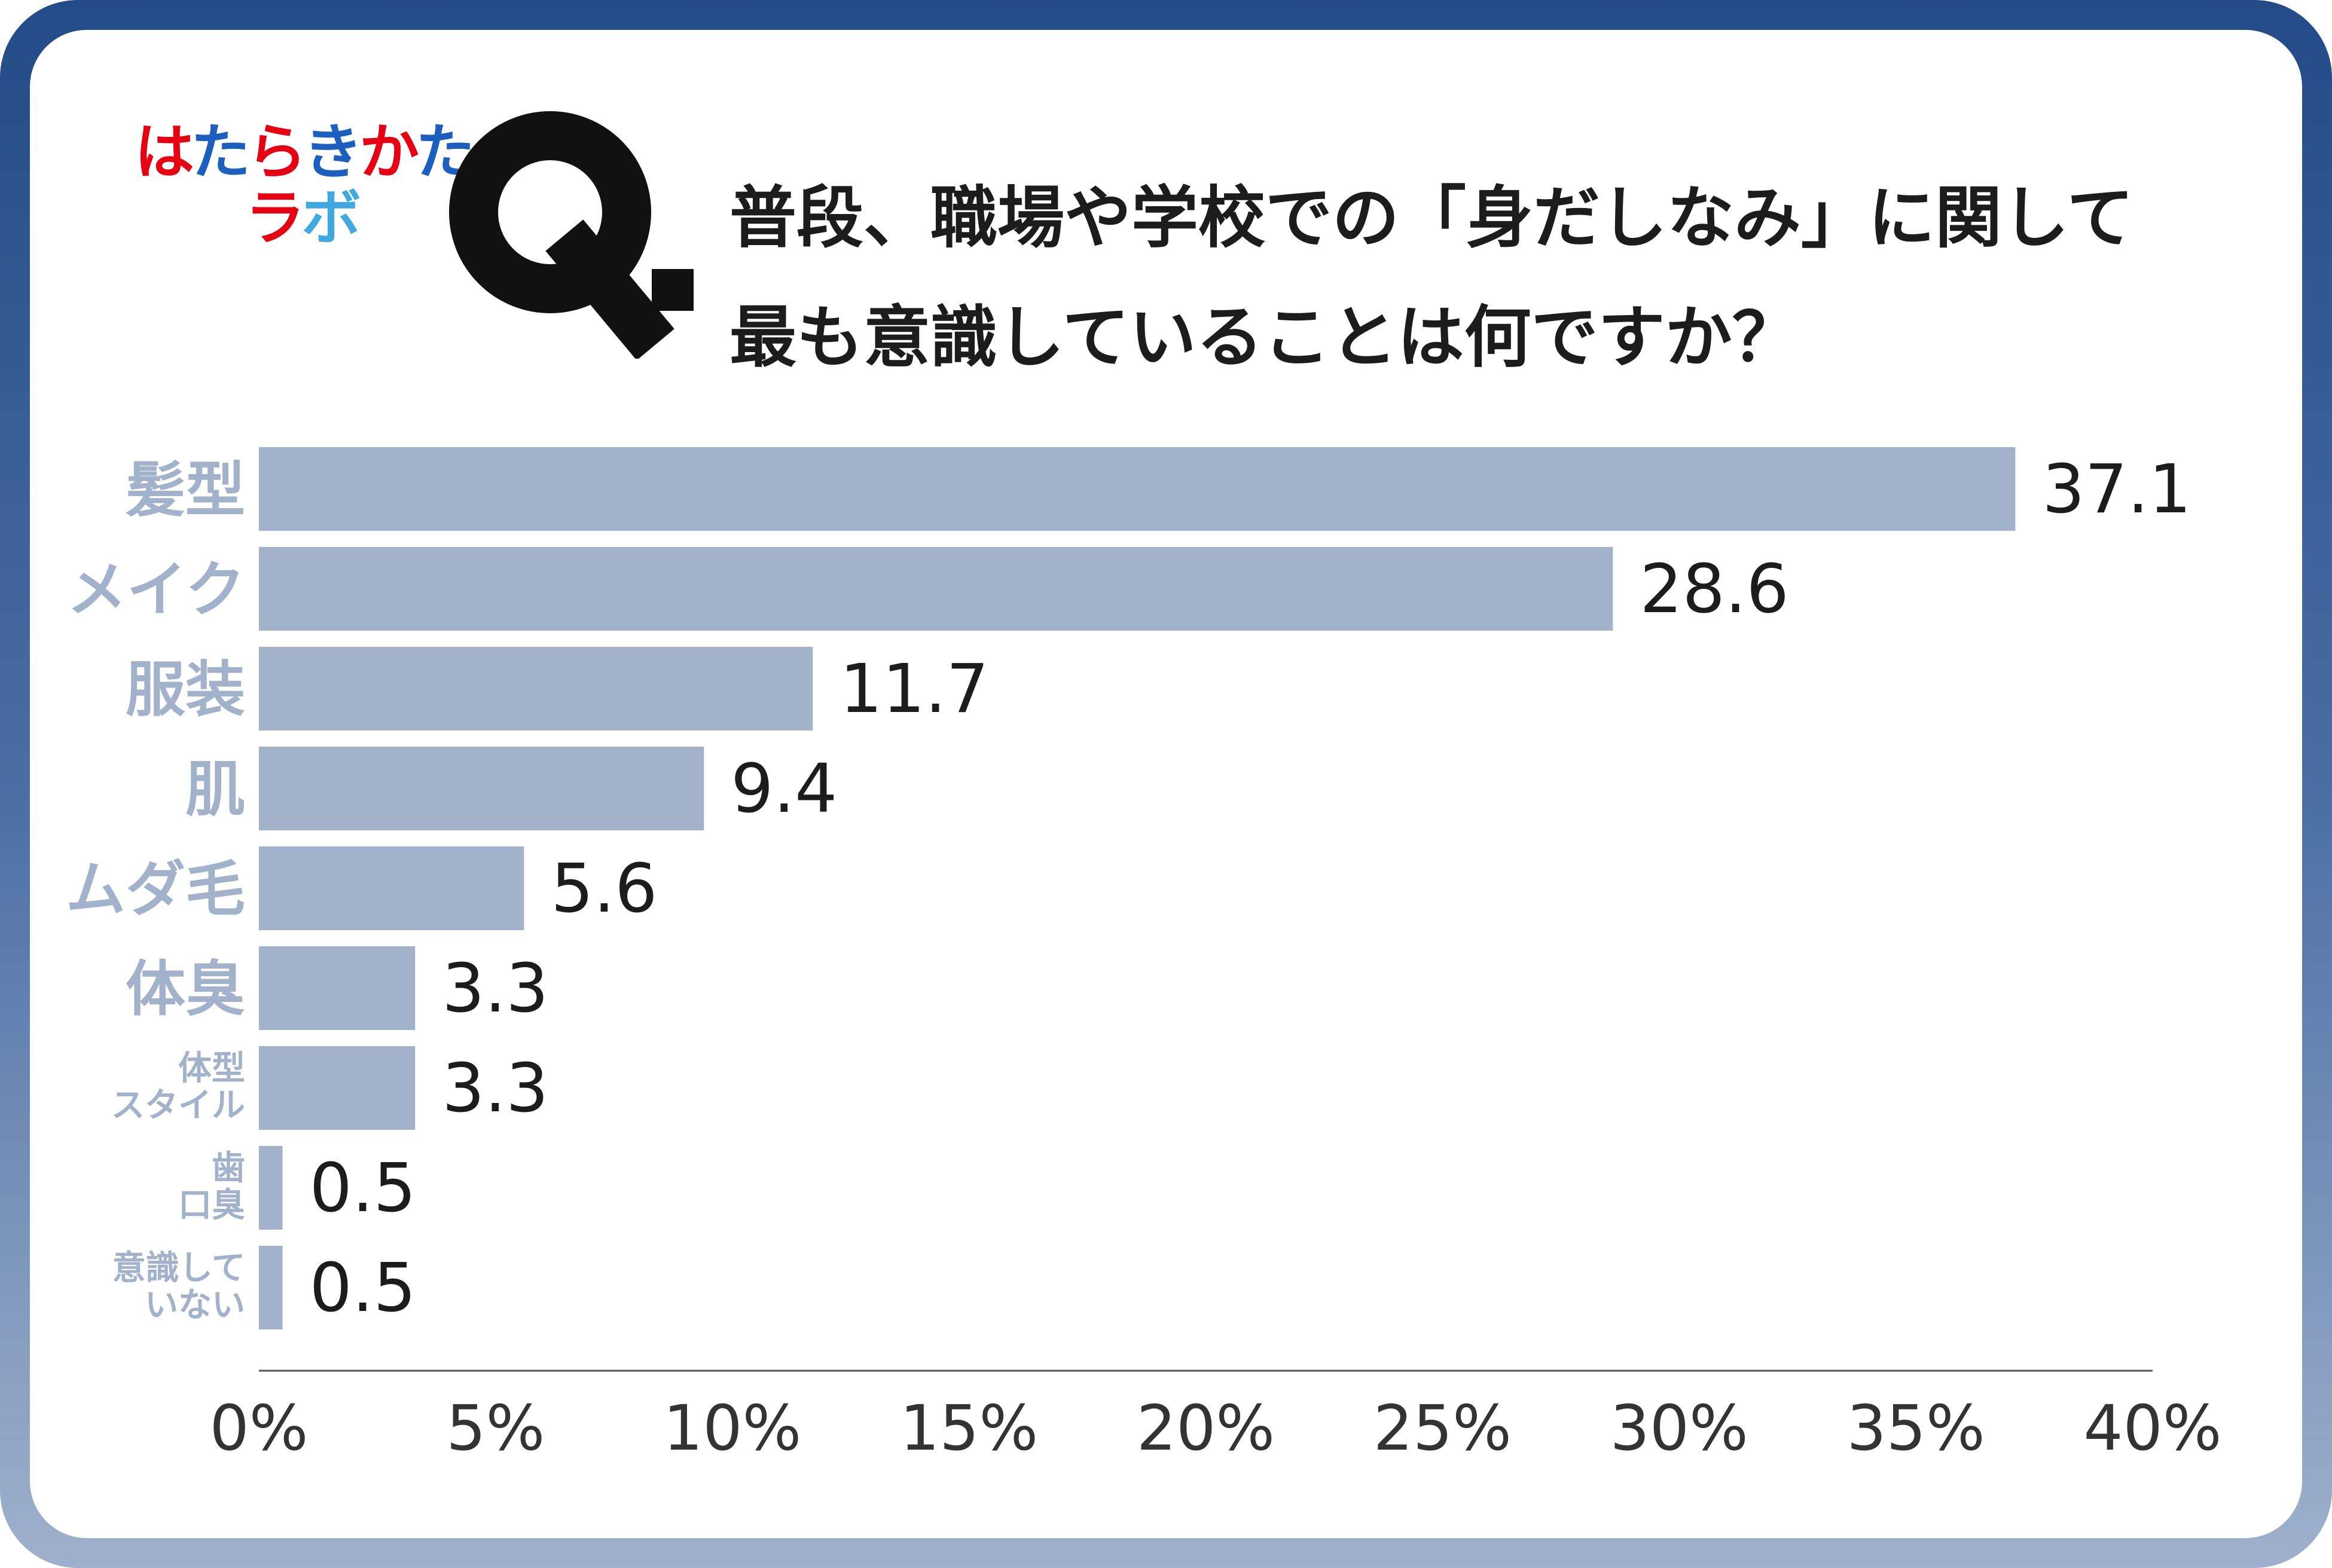 The image size is (2332, 1568). I want to click on x-tick-label: 35%, so click(1916, 1428).